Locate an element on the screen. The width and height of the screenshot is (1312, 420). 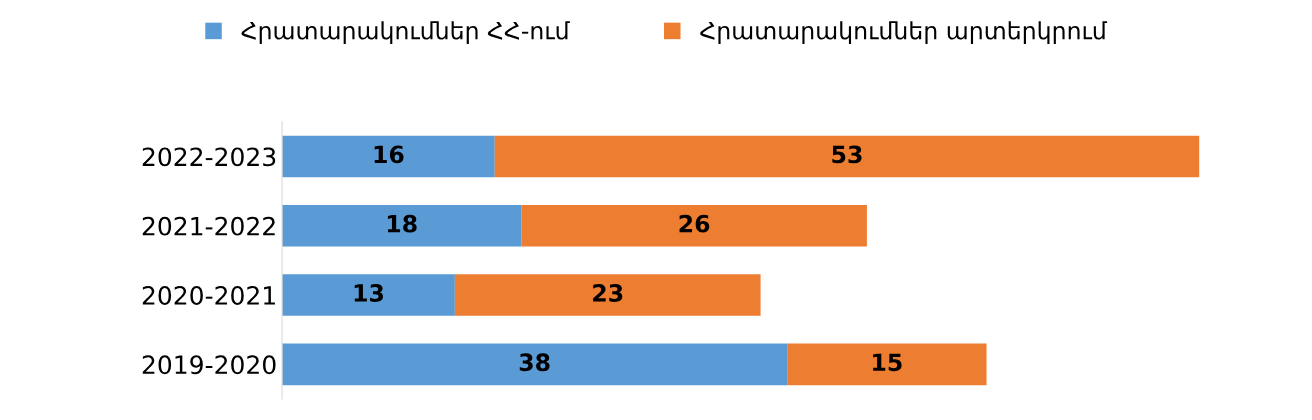
data-label: 26 is located at coordinates (694, 223).